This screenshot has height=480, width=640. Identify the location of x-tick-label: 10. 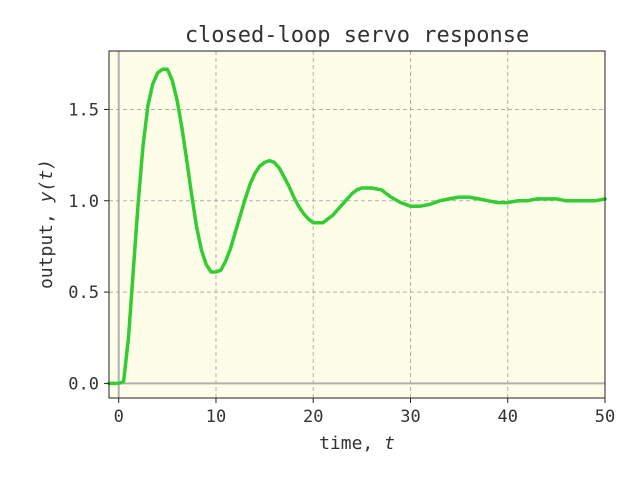
(216, 417).